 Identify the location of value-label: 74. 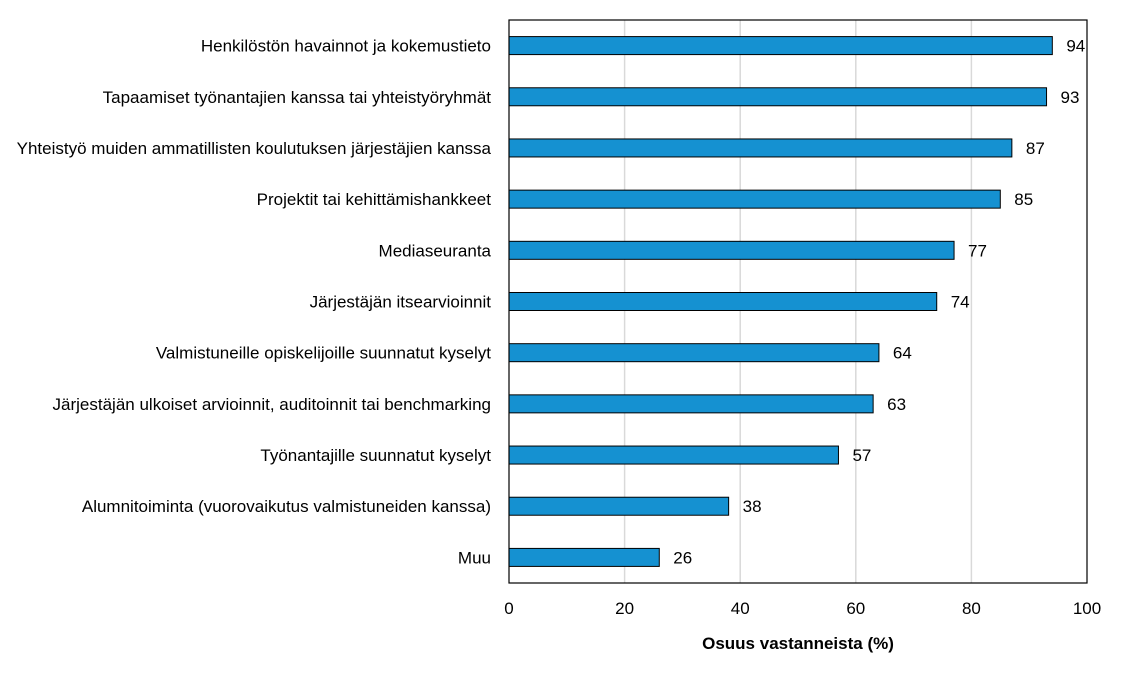
(960, 302).